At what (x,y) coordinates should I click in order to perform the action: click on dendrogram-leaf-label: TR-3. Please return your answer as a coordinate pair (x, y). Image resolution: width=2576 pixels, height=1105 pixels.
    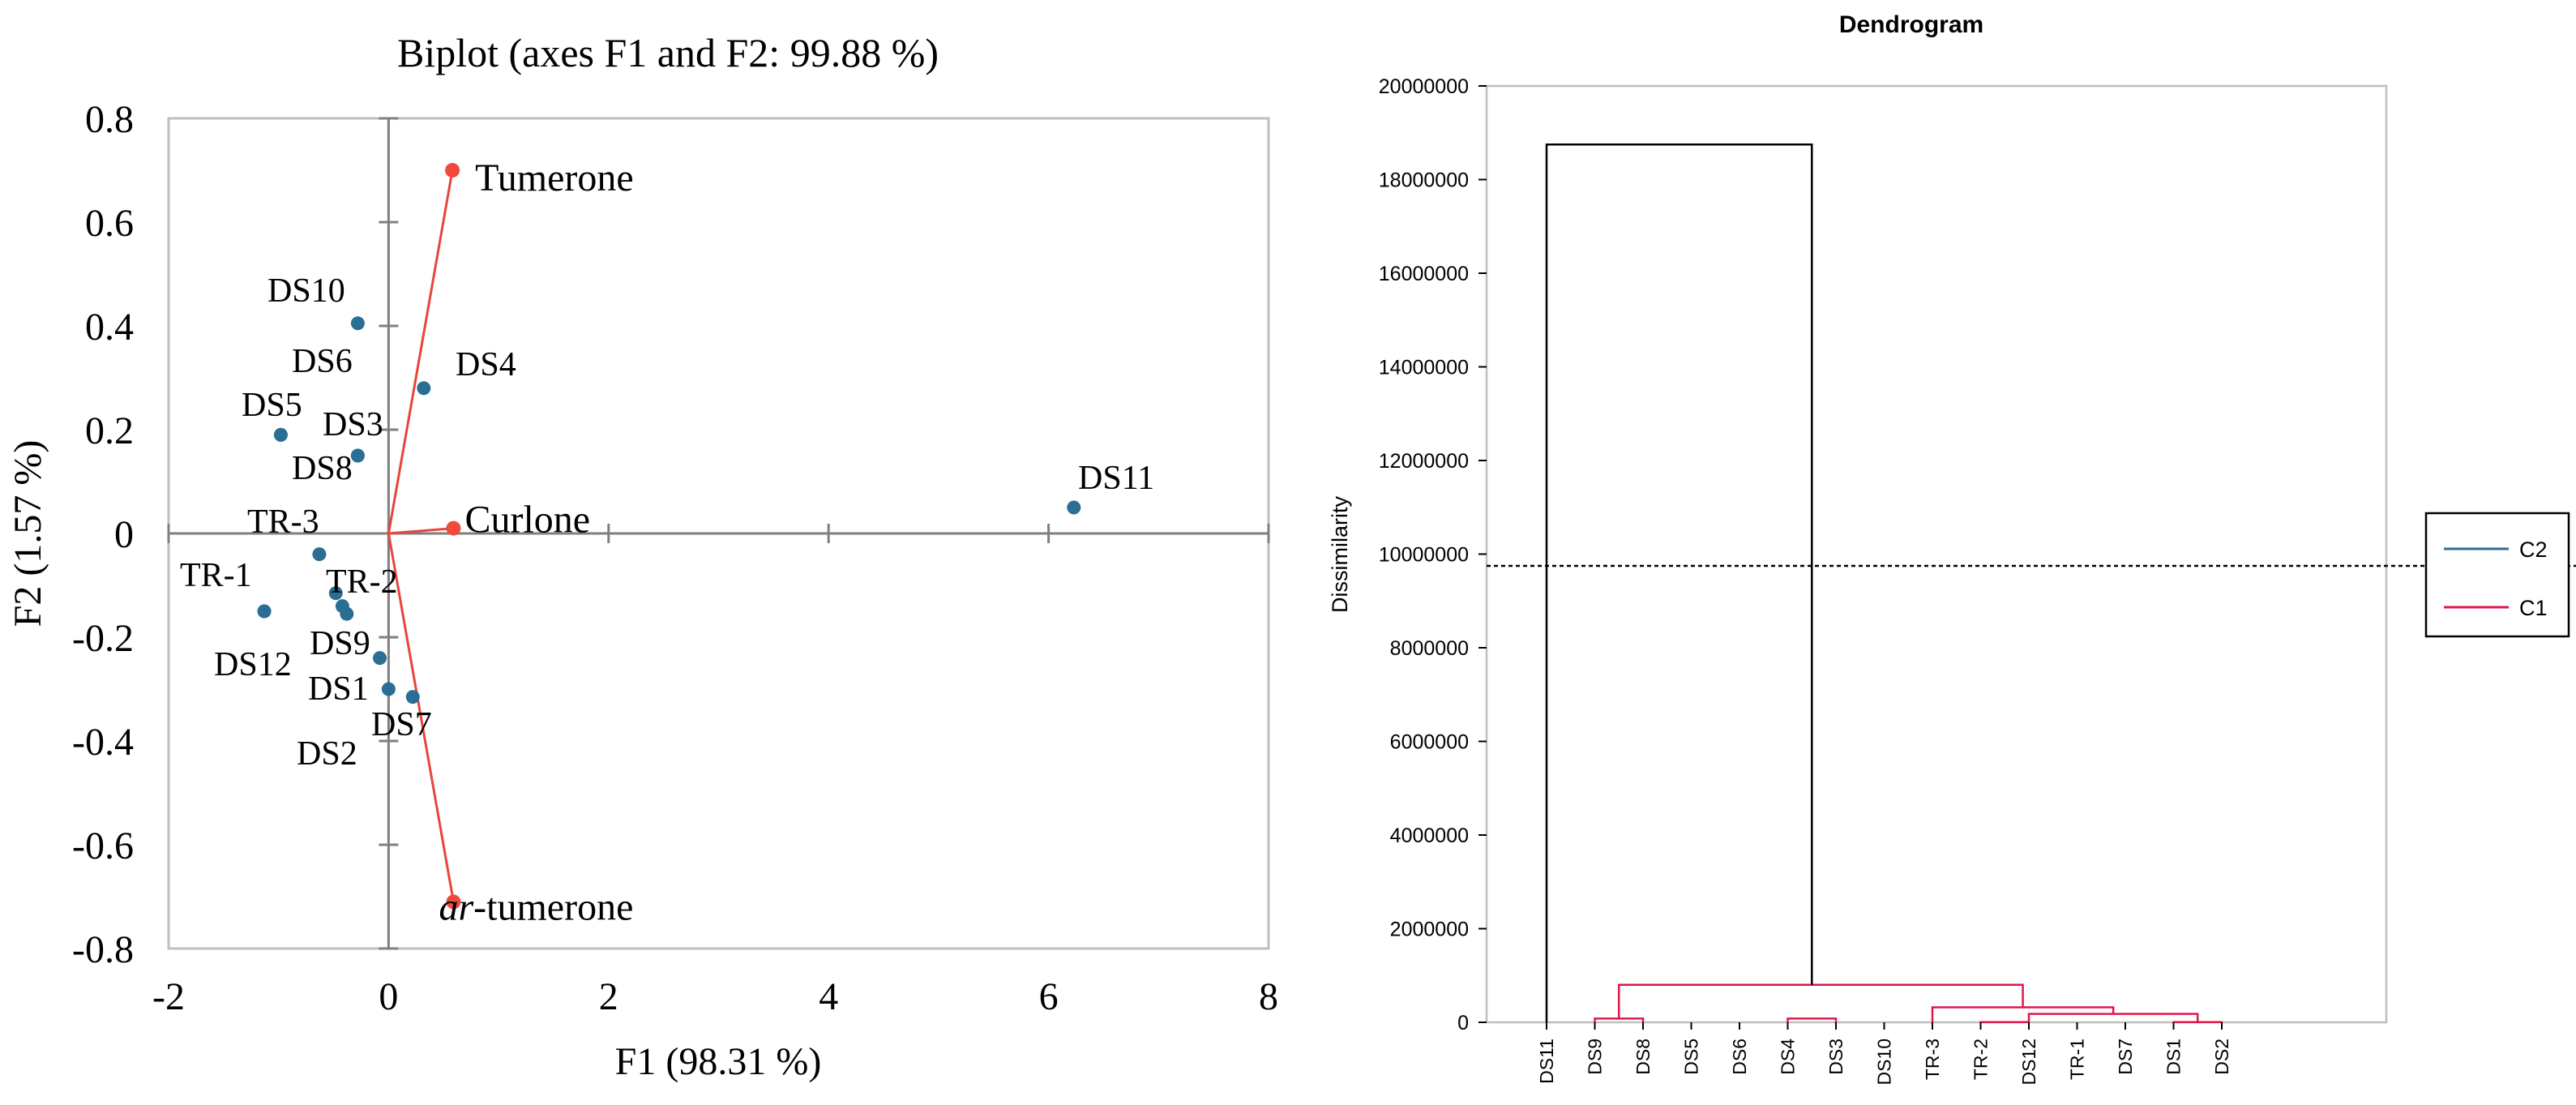
    Looking at the image, I should click on (1932, 1060).